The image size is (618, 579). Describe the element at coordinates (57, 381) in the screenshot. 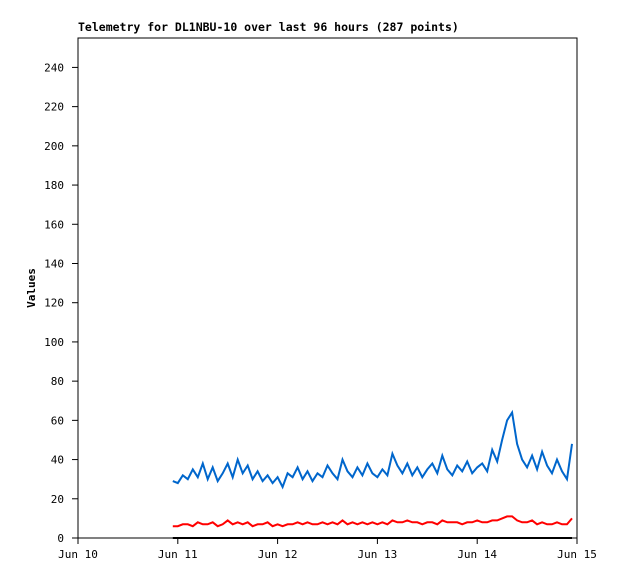

I see `y-tick-label: 80` at that location.